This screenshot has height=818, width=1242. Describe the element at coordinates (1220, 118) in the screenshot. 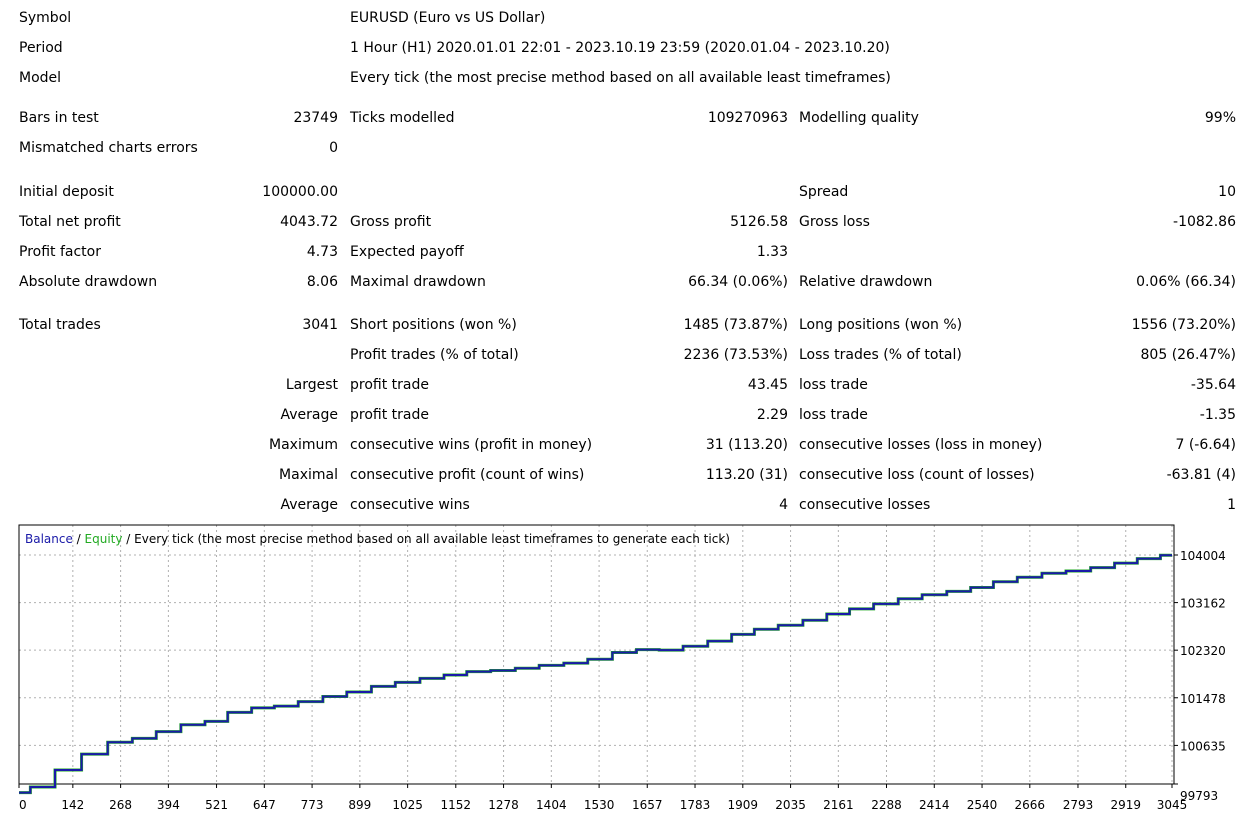

I see `modelling-quality-value: 99%` at that location.